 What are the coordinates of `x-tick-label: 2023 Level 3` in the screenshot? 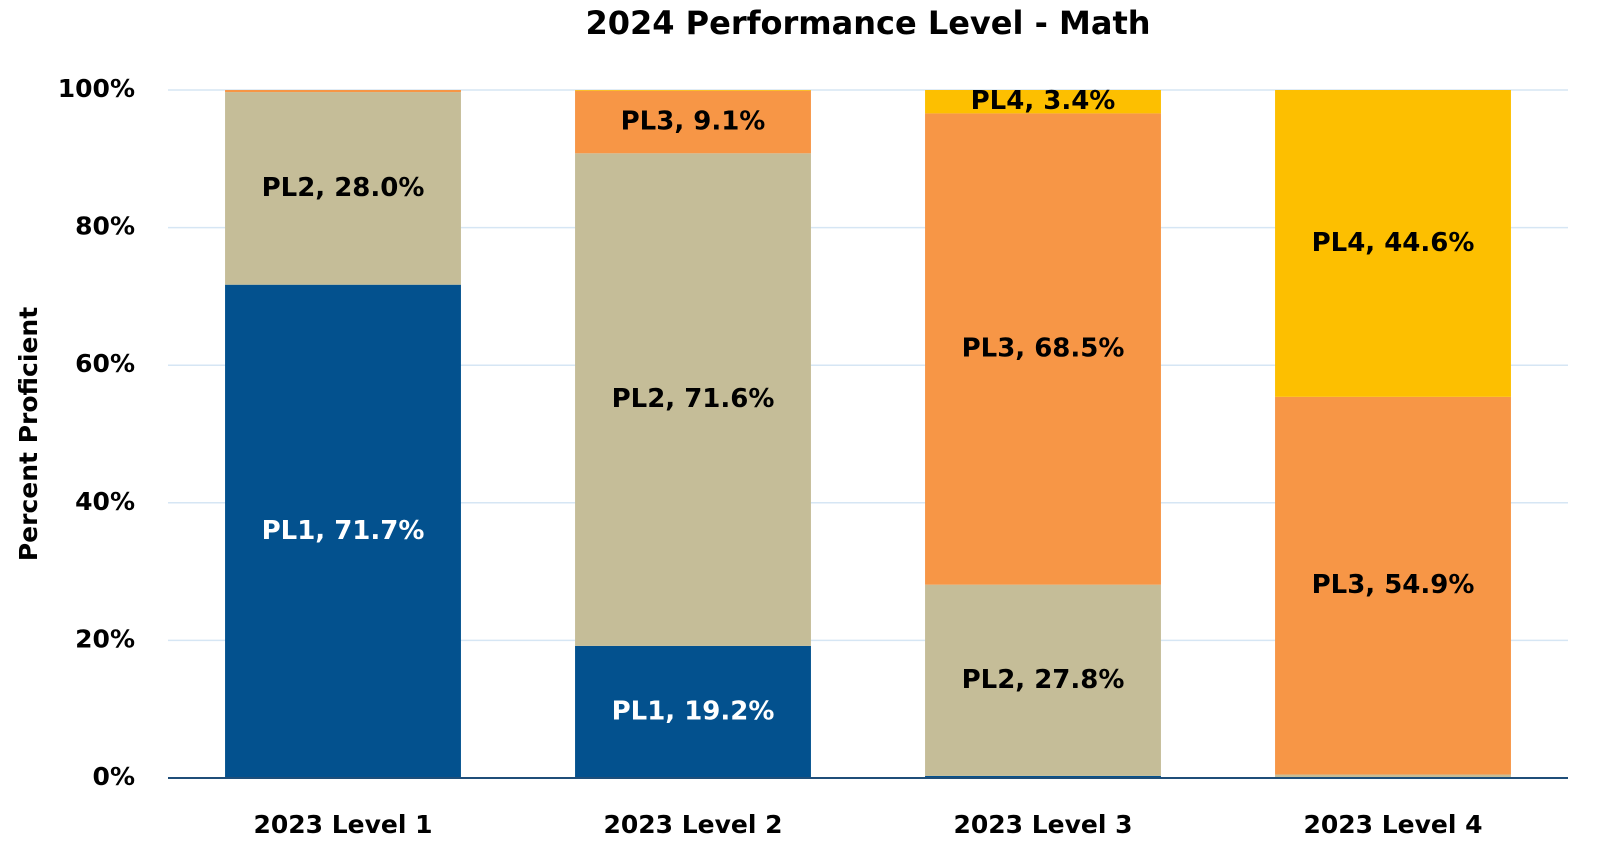 It's located at (1042, 824).